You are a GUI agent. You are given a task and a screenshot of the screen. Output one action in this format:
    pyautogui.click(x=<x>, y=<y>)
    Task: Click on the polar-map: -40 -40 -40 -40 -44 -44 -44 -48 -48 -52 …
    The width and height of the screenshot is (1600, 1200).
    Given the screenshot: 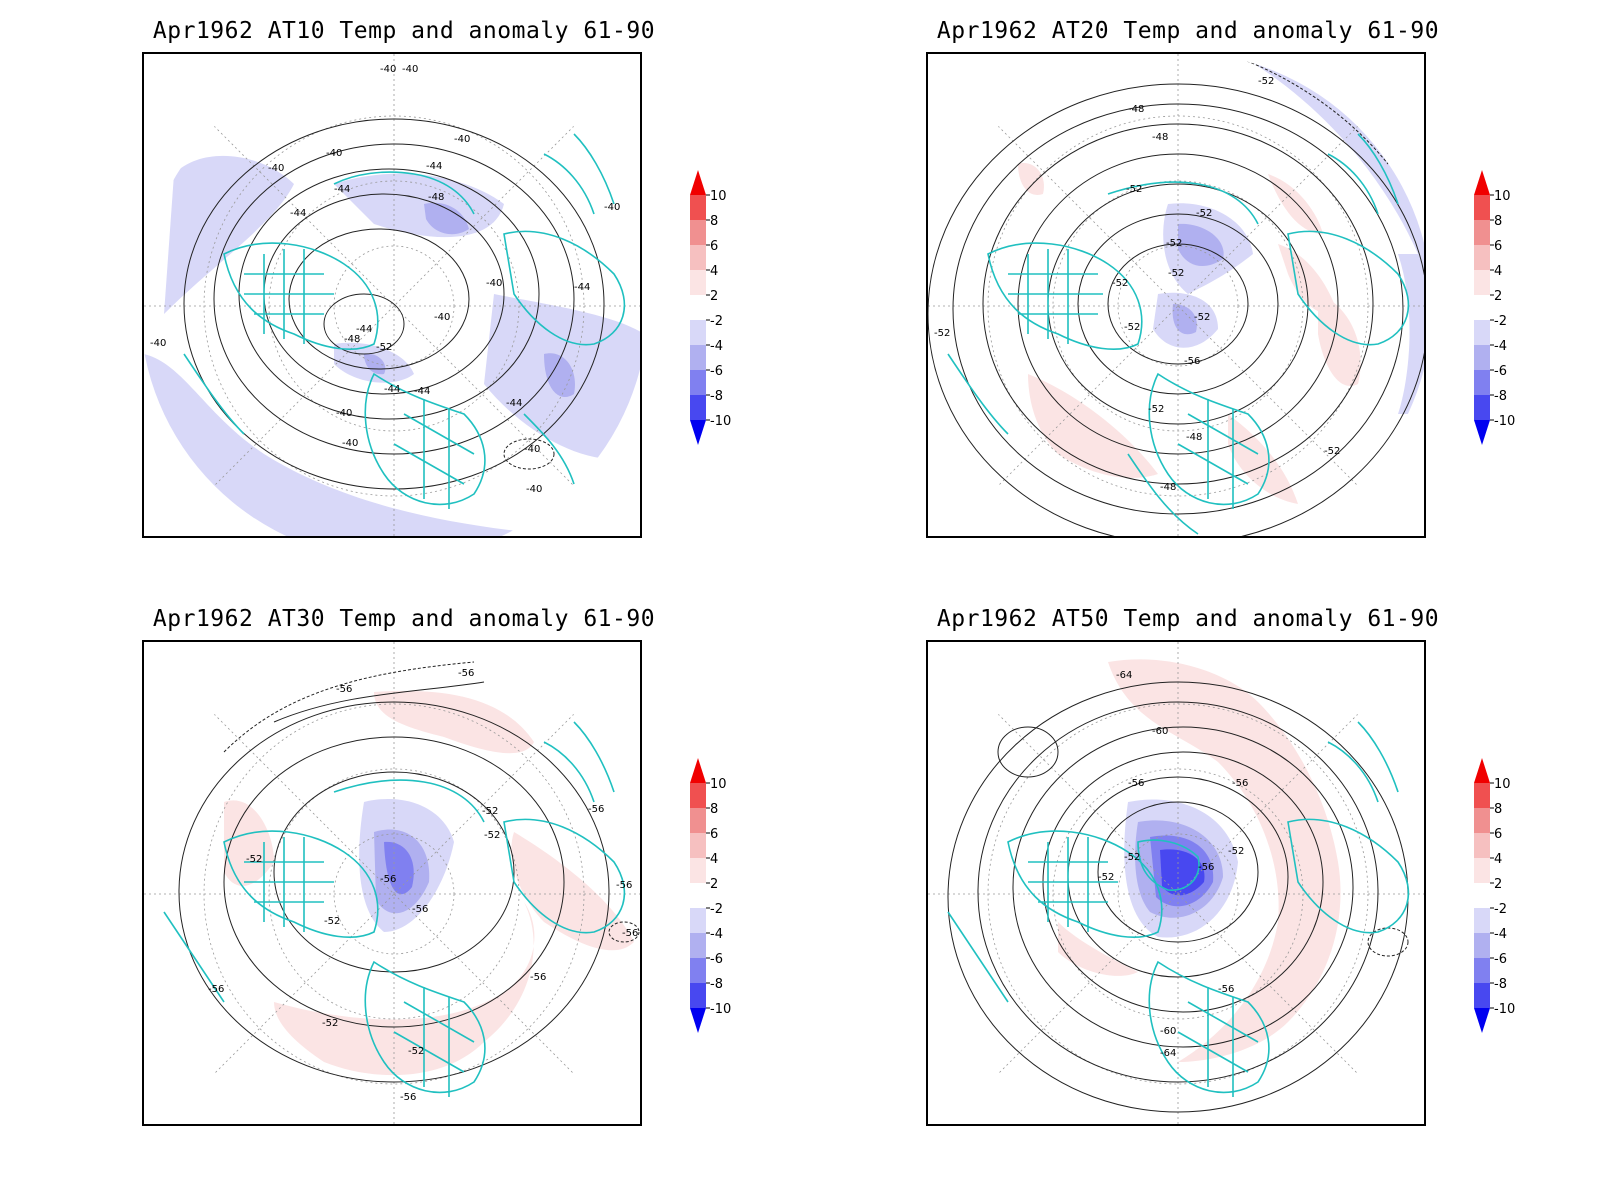 What is the action you would take?
    pyautogui.click(x=392, y=295)
    